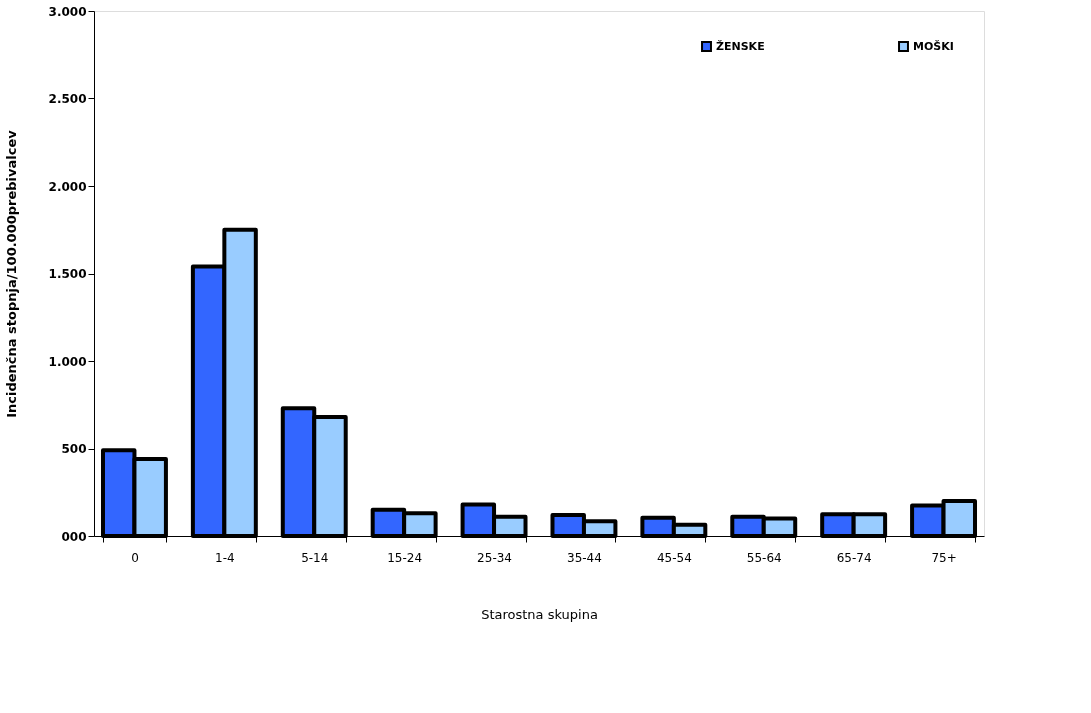 This screenshot has height=713, width=1091. I want to click on y-tick-label: 1.500, so click(67, 274).